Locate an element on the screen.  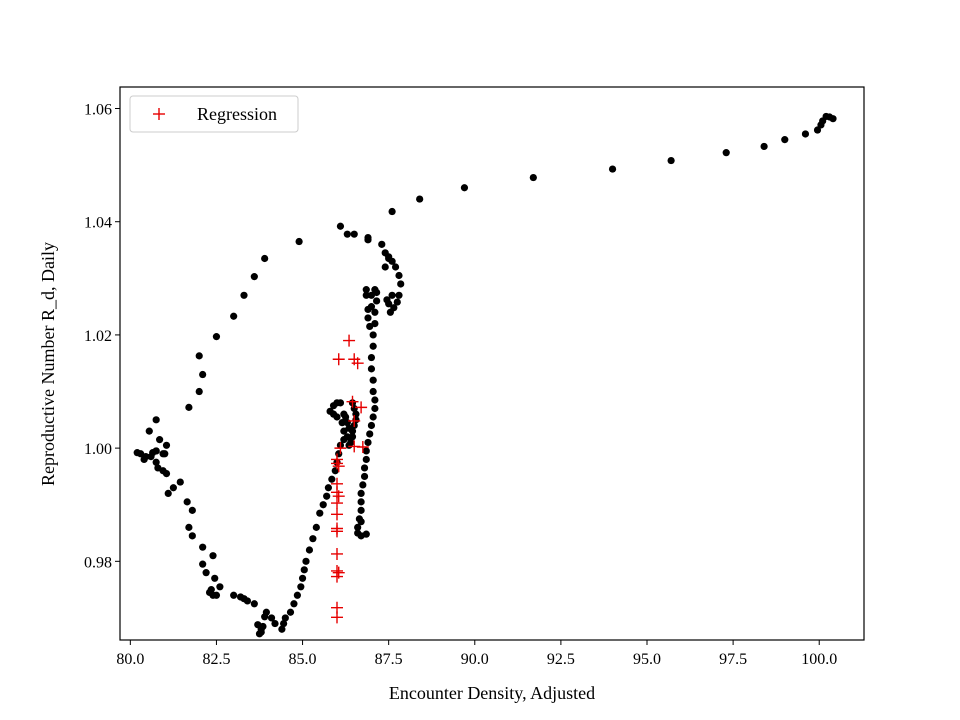
x-tick-label: 80.0 is located at coordinates (130, 659).